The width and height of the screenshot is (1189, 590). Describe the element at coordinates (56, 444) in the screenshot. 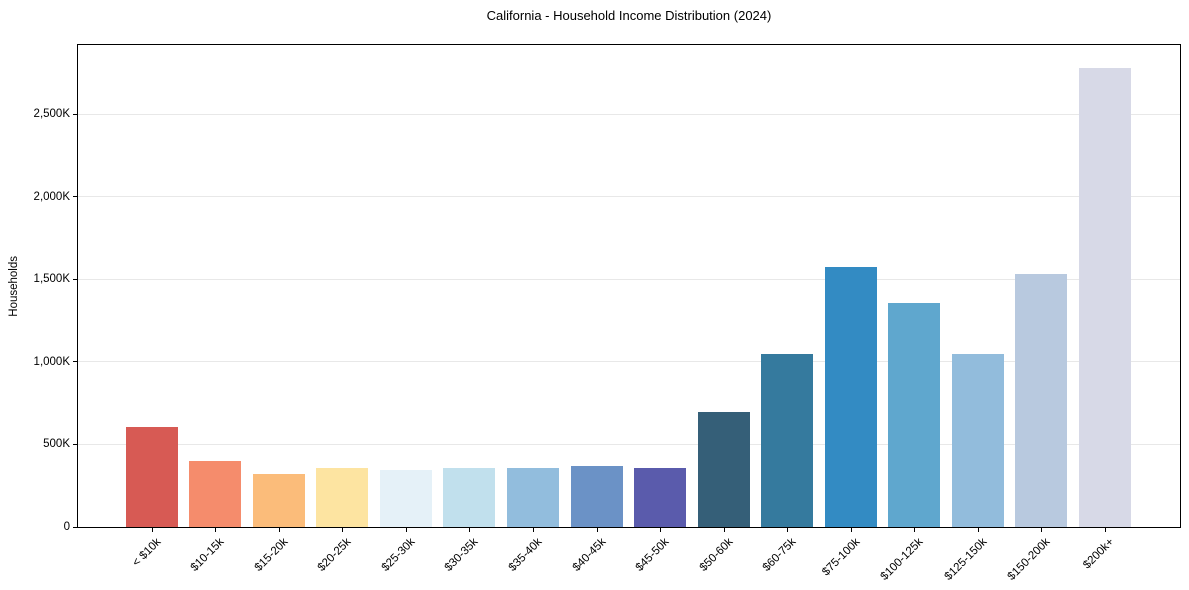

I see `y-tick-label-500k: 500K` at that location.